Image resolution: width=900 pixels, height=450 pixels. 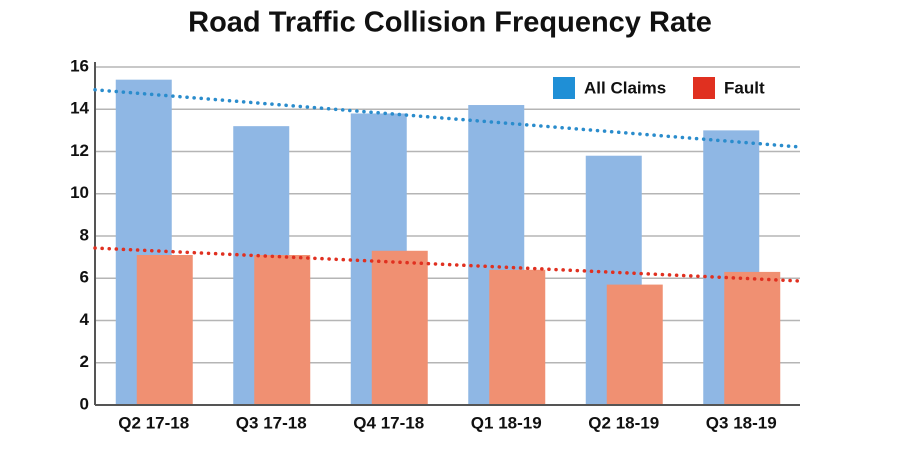 I want to click on x-tick-label: Q3 18-19, so click(x=741, y=422).